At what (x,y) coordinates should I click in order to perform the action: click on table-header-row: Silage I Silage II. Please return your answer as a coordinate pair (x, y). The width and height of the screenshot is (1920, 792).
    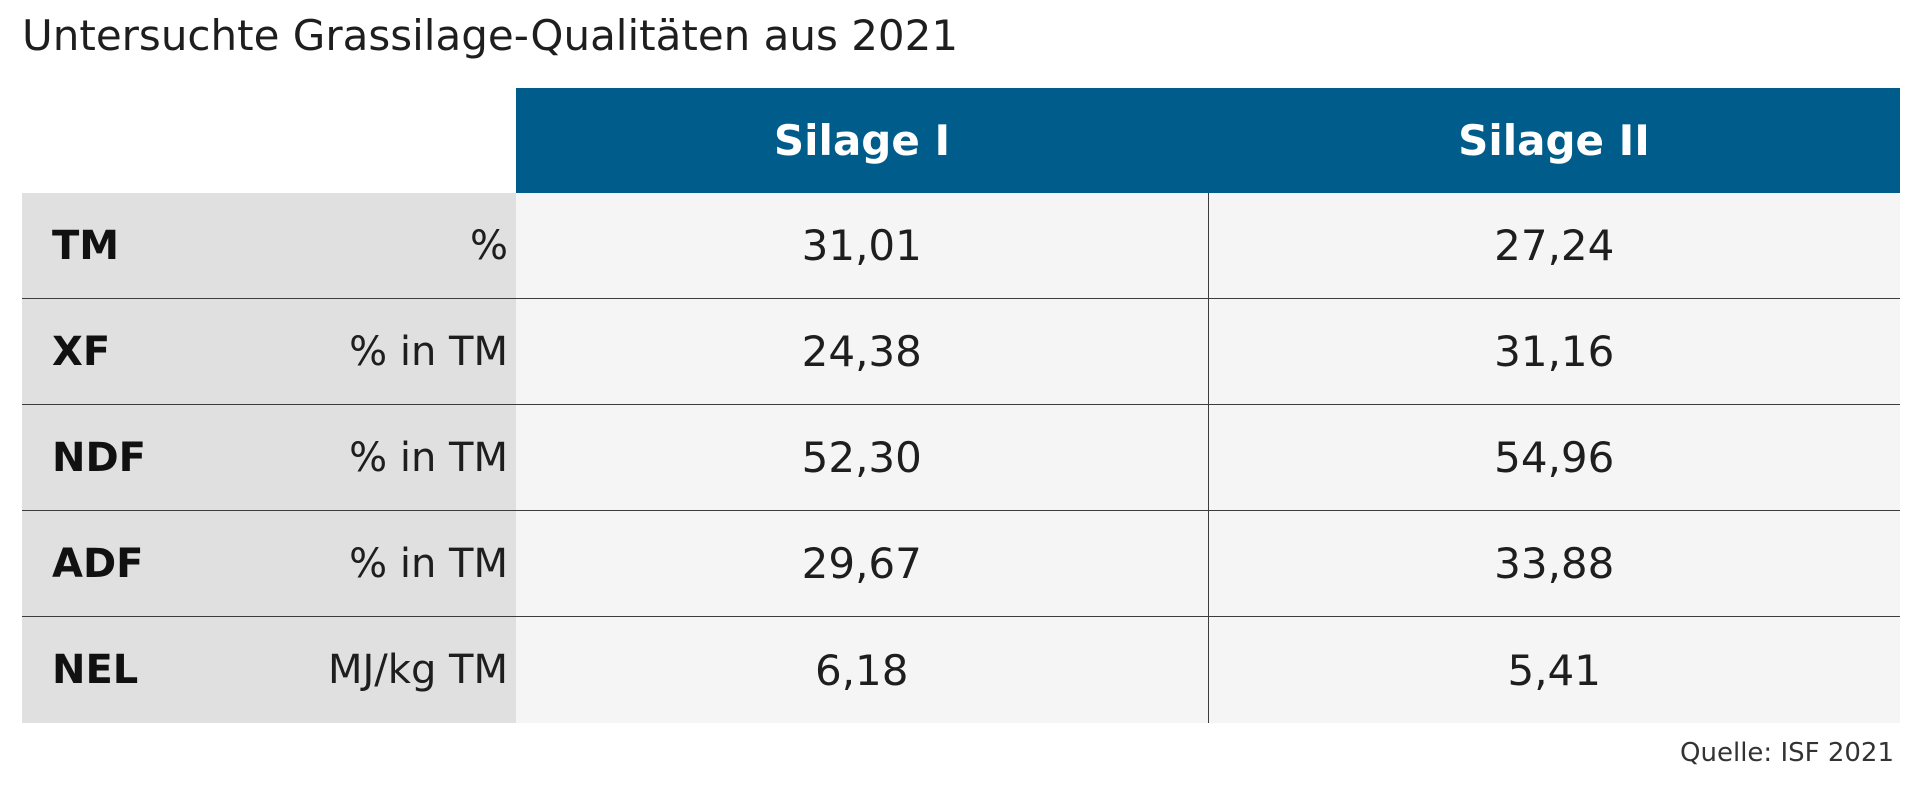
    Looking at the image, I should click on (961, 140).